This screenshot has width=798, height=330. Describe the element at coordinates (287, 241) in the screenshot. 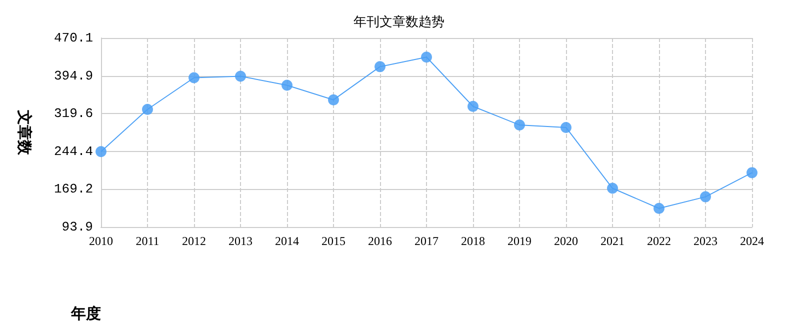

I see `x-tick-label: 2014` at that location.